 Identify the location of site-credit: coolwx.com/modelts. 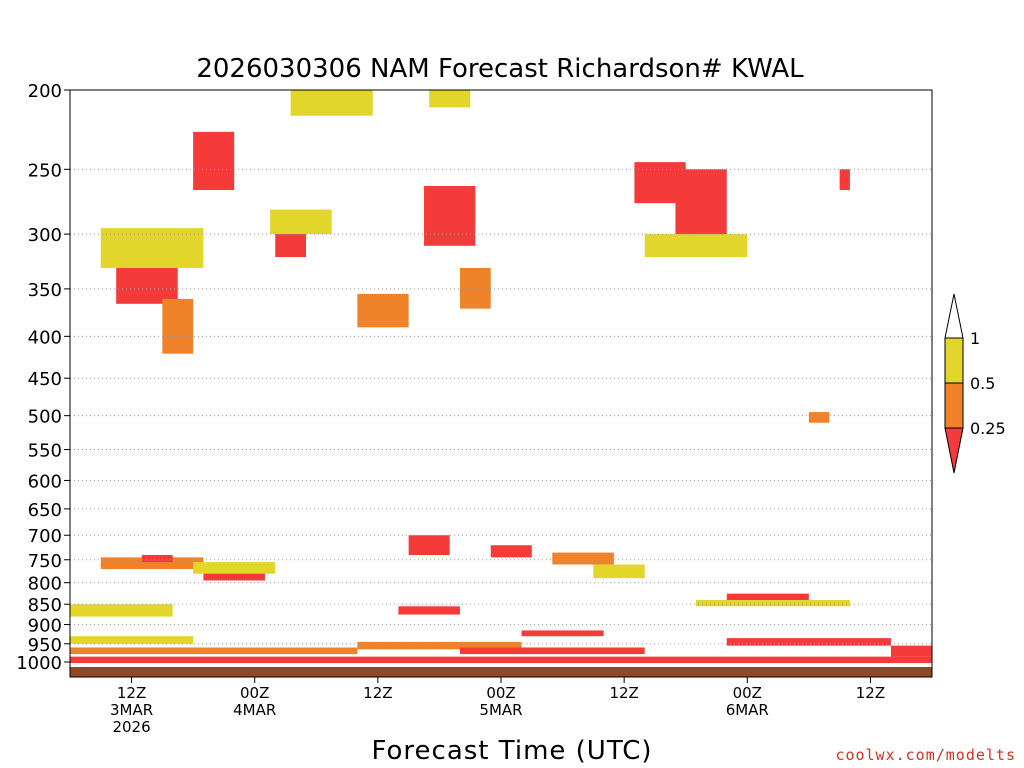
(925, 755).